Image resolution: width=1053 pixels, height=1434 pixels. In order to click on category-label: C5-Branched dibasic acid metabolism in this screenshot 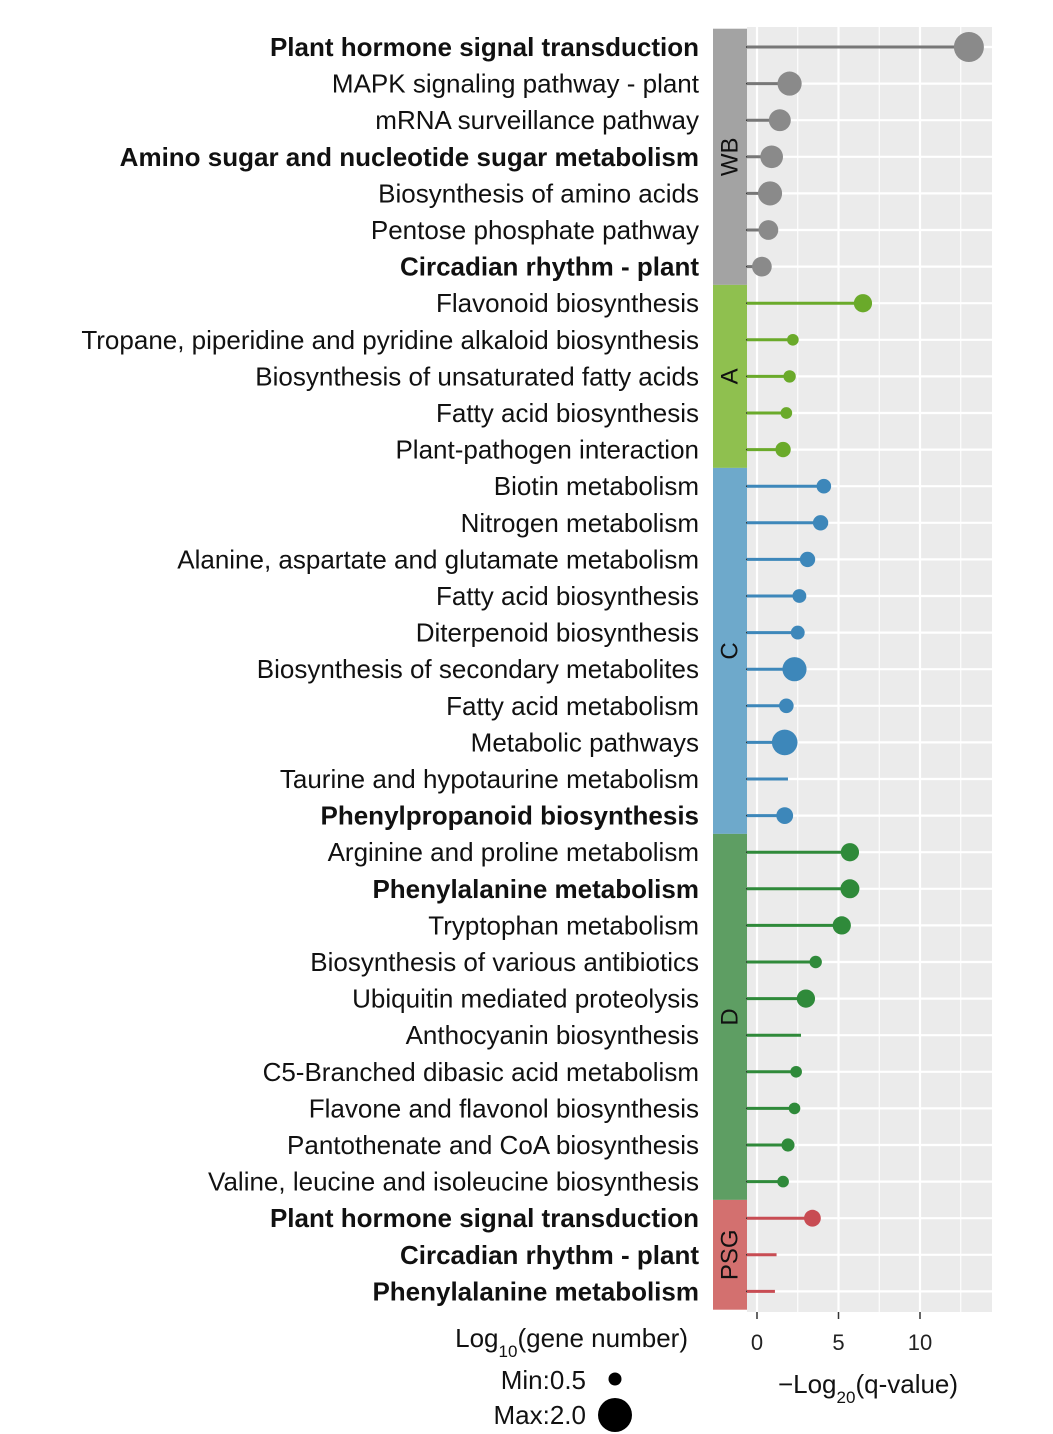, I will do `click(481, 1072)`.